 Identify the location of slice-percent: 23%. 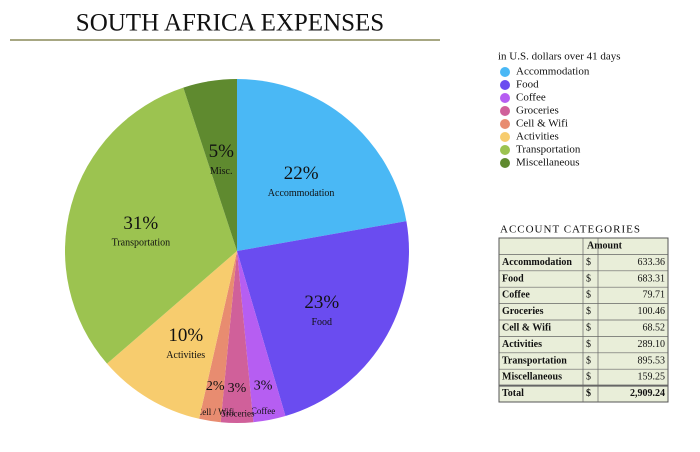
(321, 302).